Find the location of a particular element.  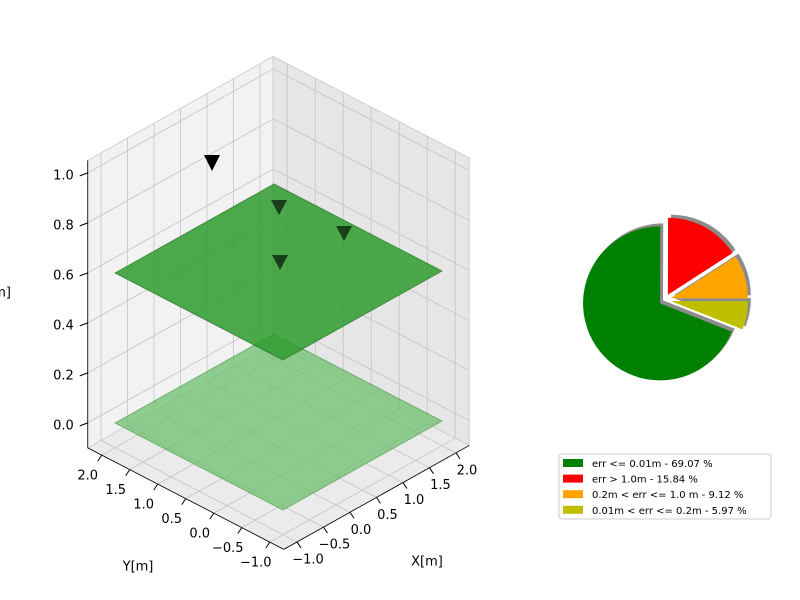

y-tick-label: 0.0 is located at coordinates (199, 534).